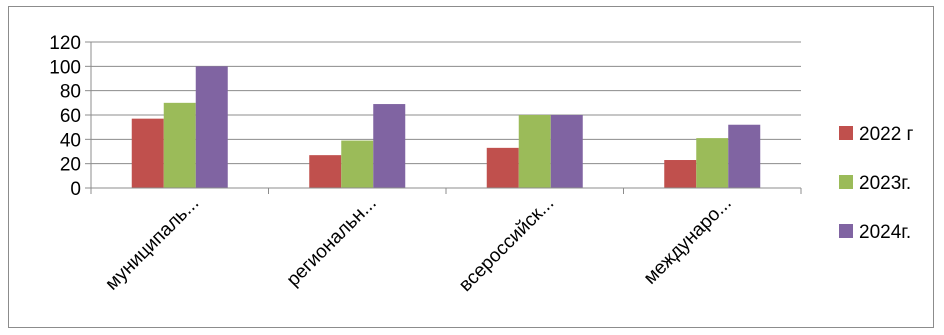 The image size is (944, 335). Describe the element at coordinates (70, 116) in the screenshot. I see `y-tick-label: 60` at that location.